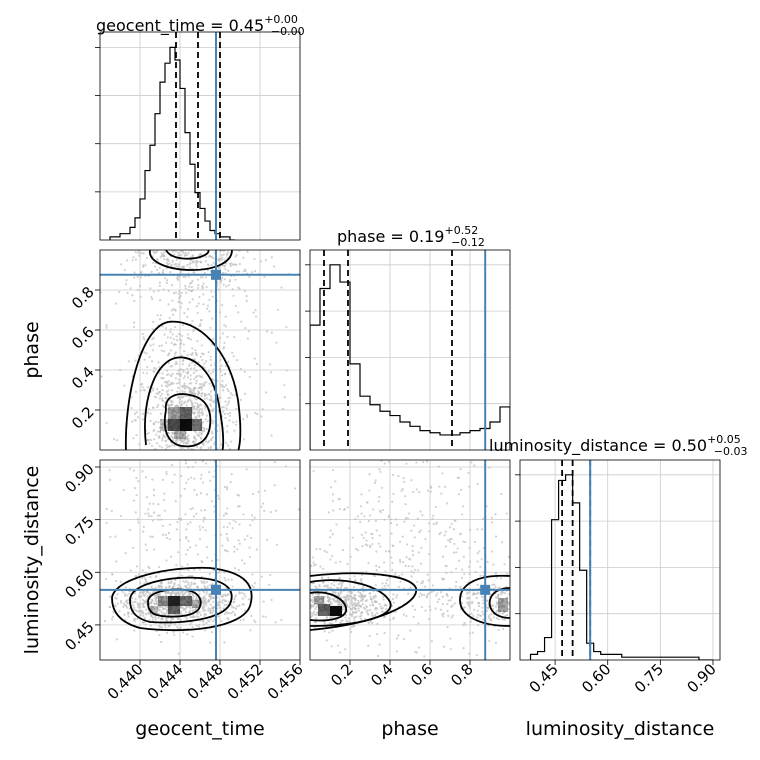 This screenshot has width=760, height=760. Describe the element at coordinates (701, 678) in the screenshot. I see `x-tick-label: 0.90` at that location.